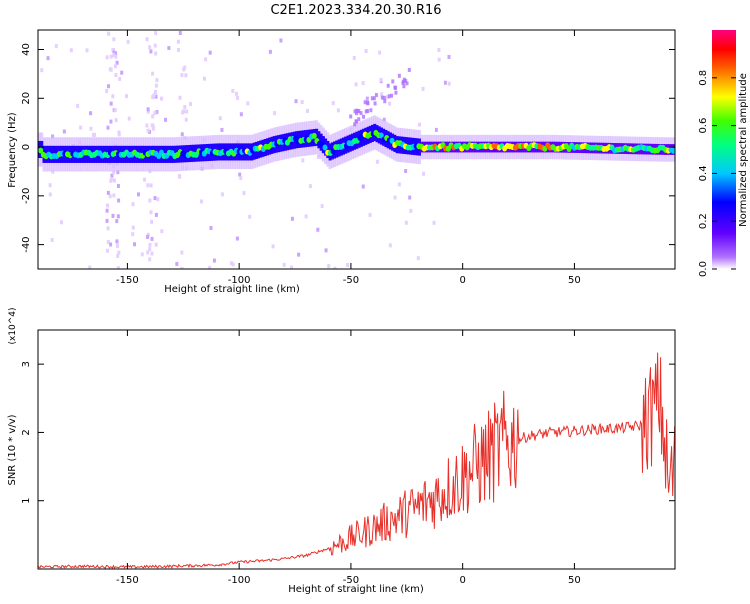  What do you see at coordinates (574, 280) in the screenshot?
I see `spectrogram-xtick-label-4: 50` at bounding box center [574, 280].